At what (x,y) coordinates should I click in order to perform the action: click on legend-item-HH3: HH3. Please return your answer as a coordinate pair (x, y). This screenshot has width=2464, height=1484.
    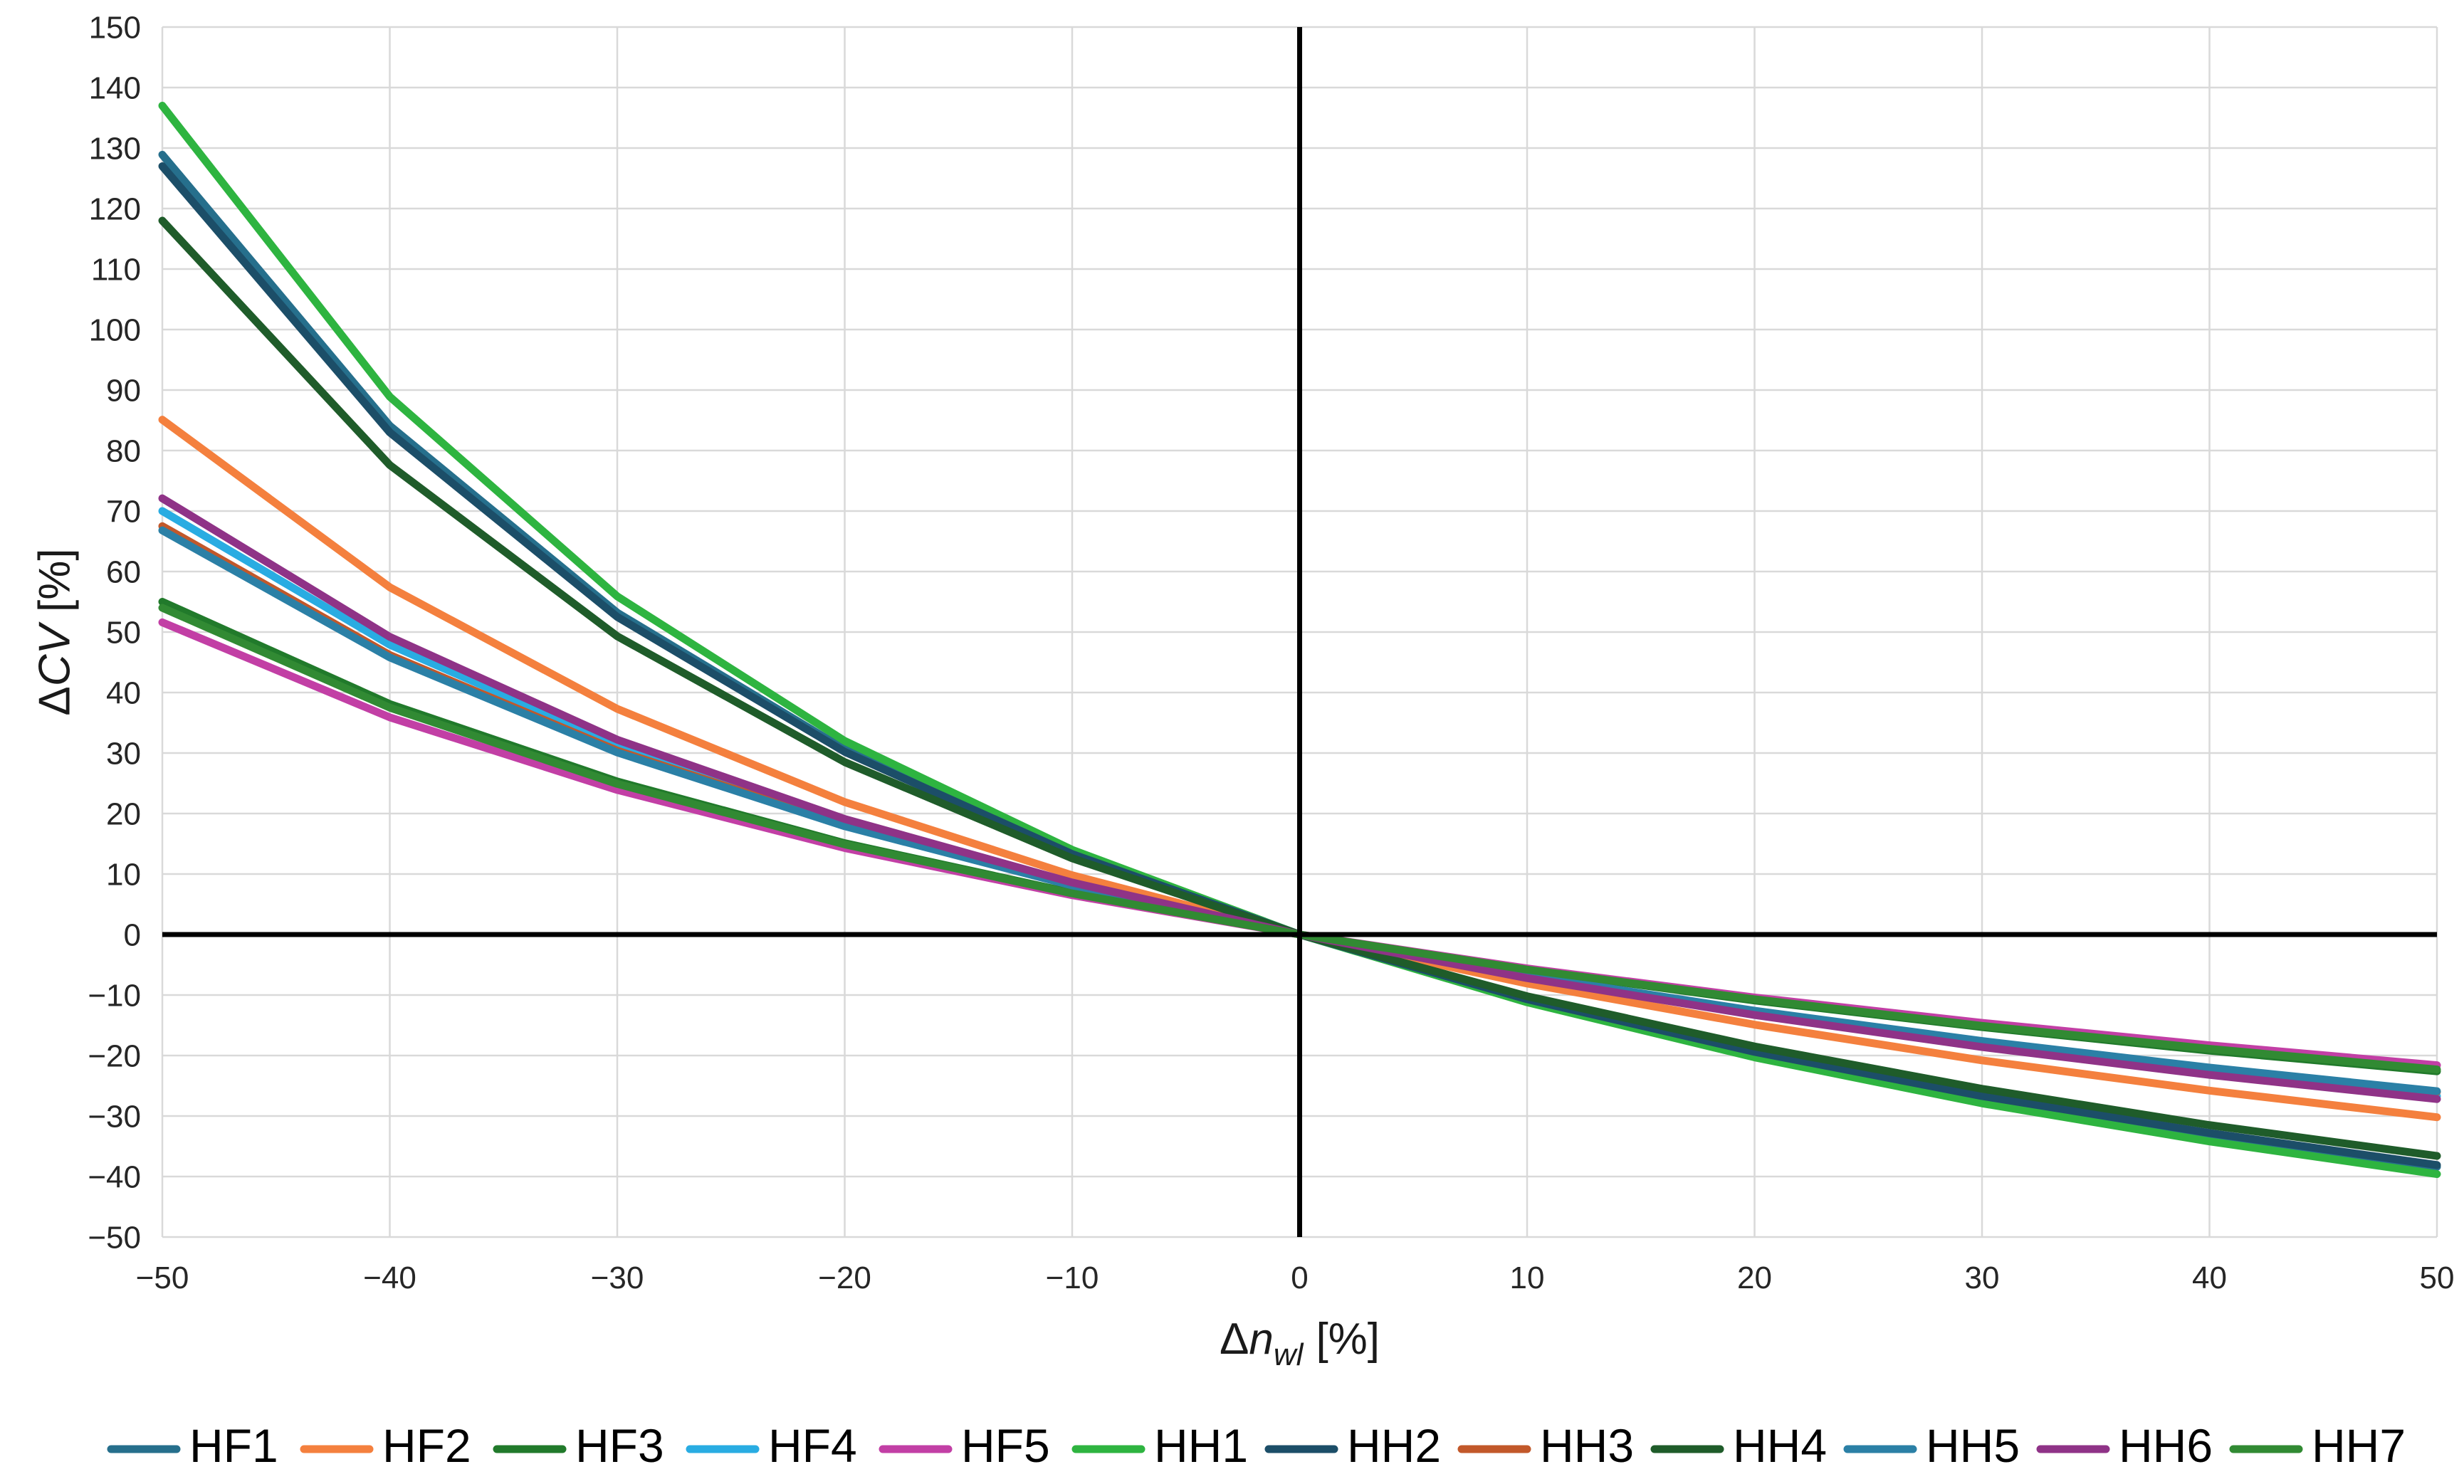
    Looking at the image, I should click on (1545, 1445).